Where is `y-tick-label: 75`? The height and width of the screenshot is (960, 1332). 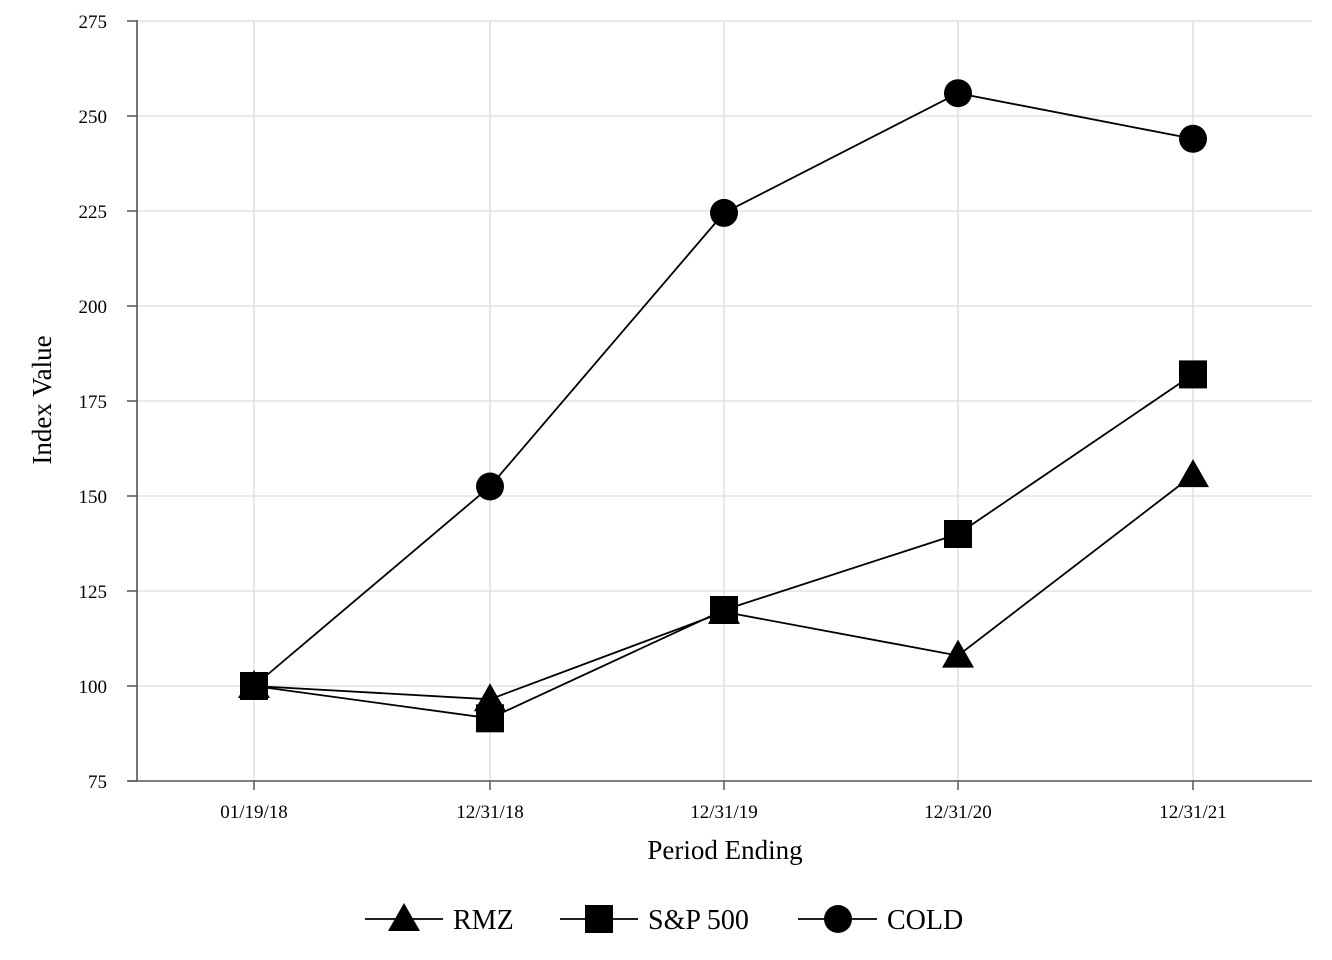
y-tick-label: 75 is located at coordinates (97, 782).